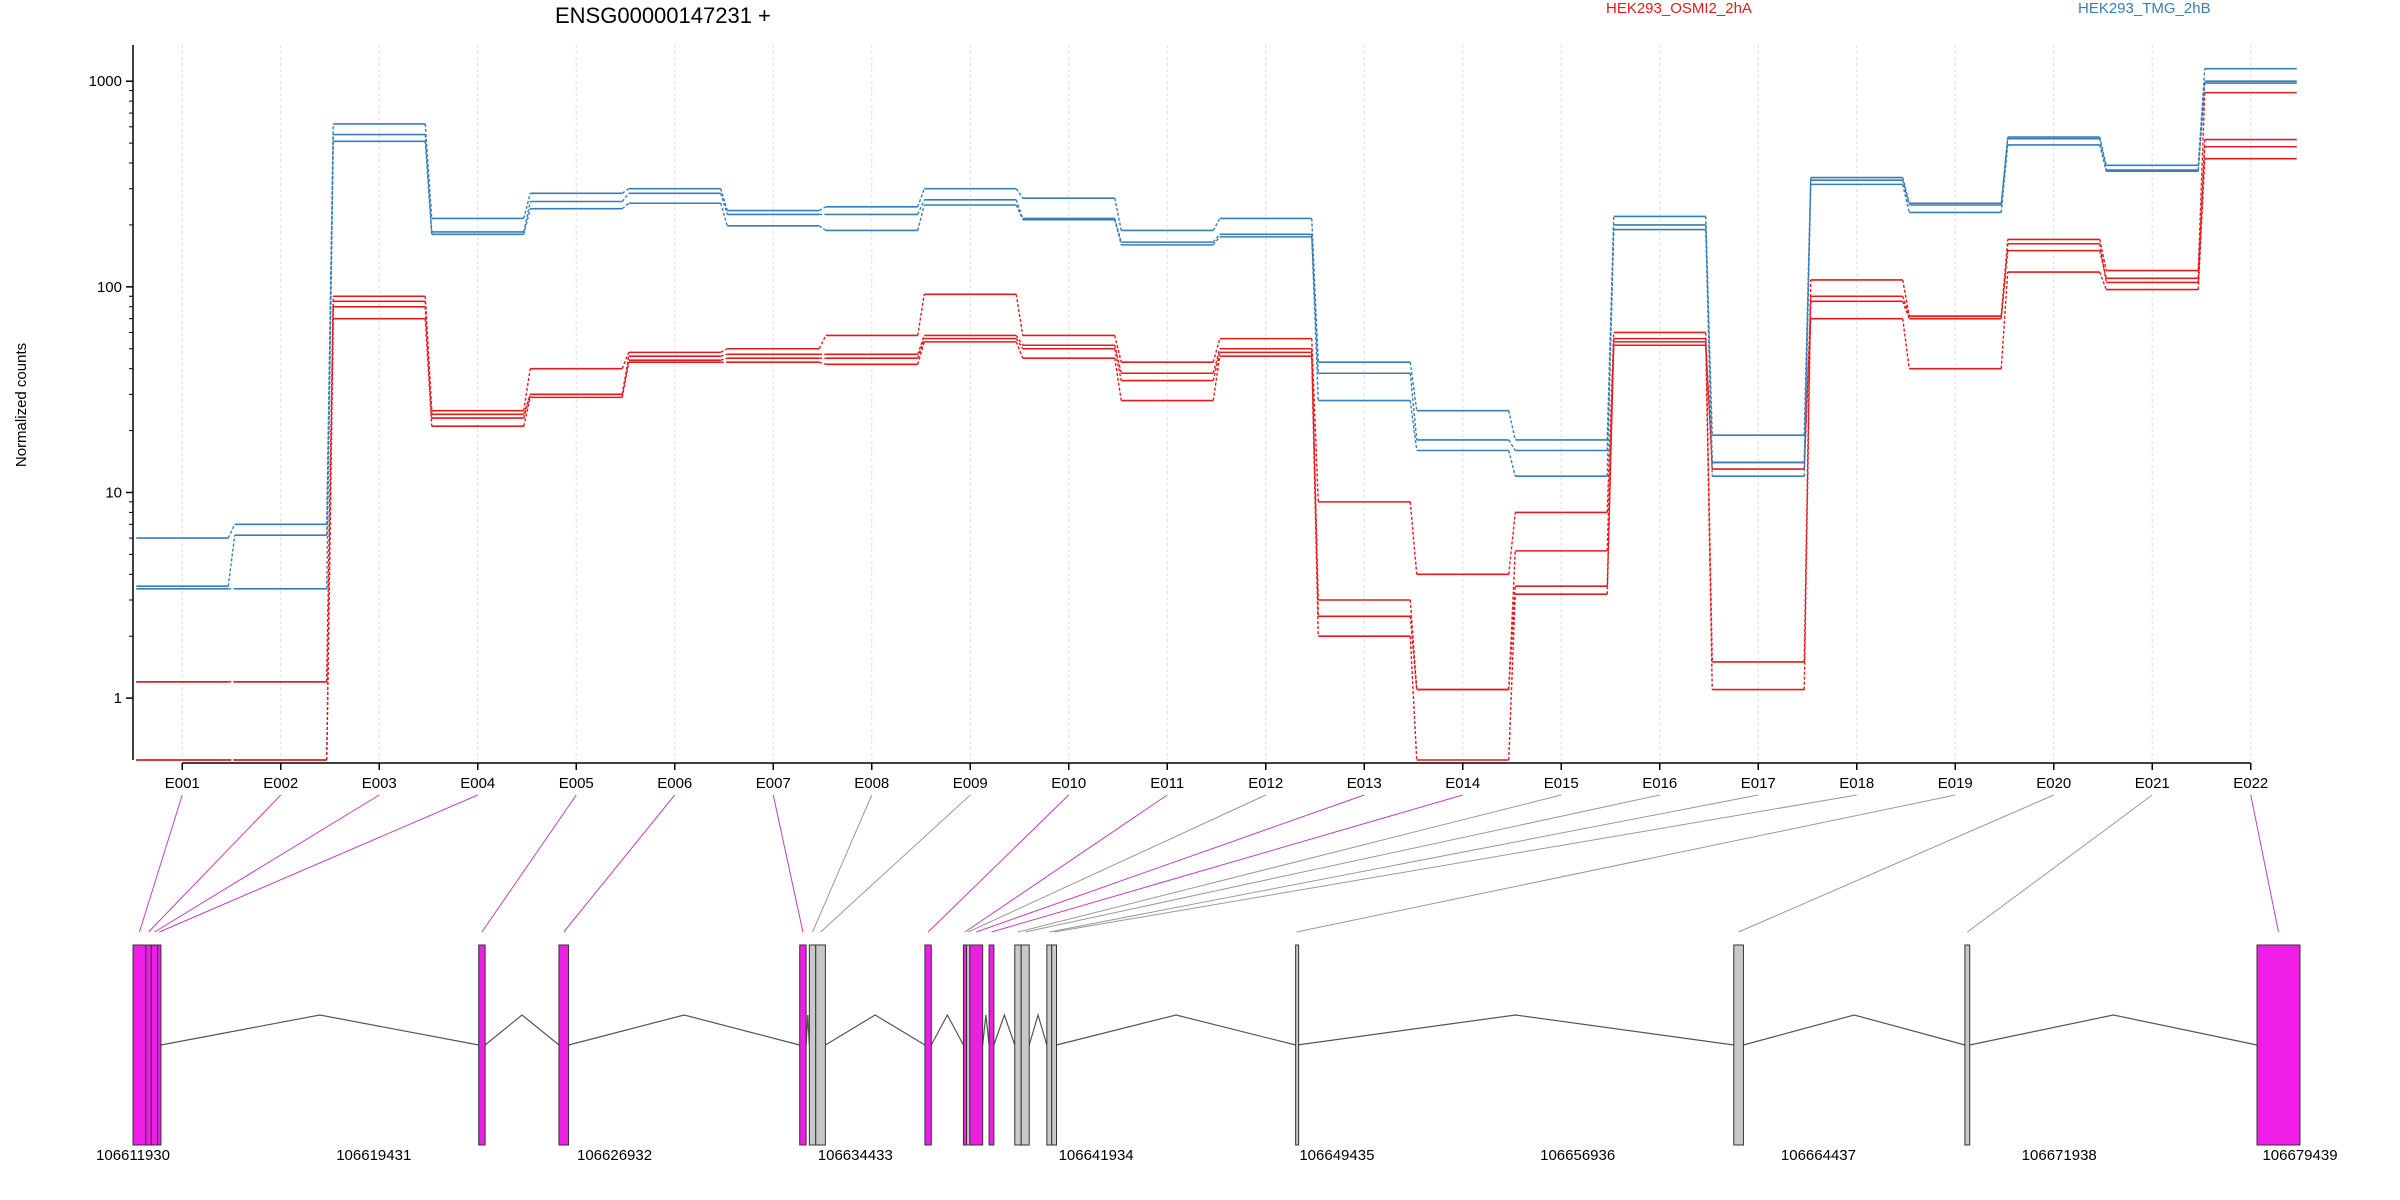 The image size is (2400, 1200). What do you see at coordinates (1364, 783) in the screenshot?
I see `x-tick-label-e013: E013` at bounding box center [1364, 783].